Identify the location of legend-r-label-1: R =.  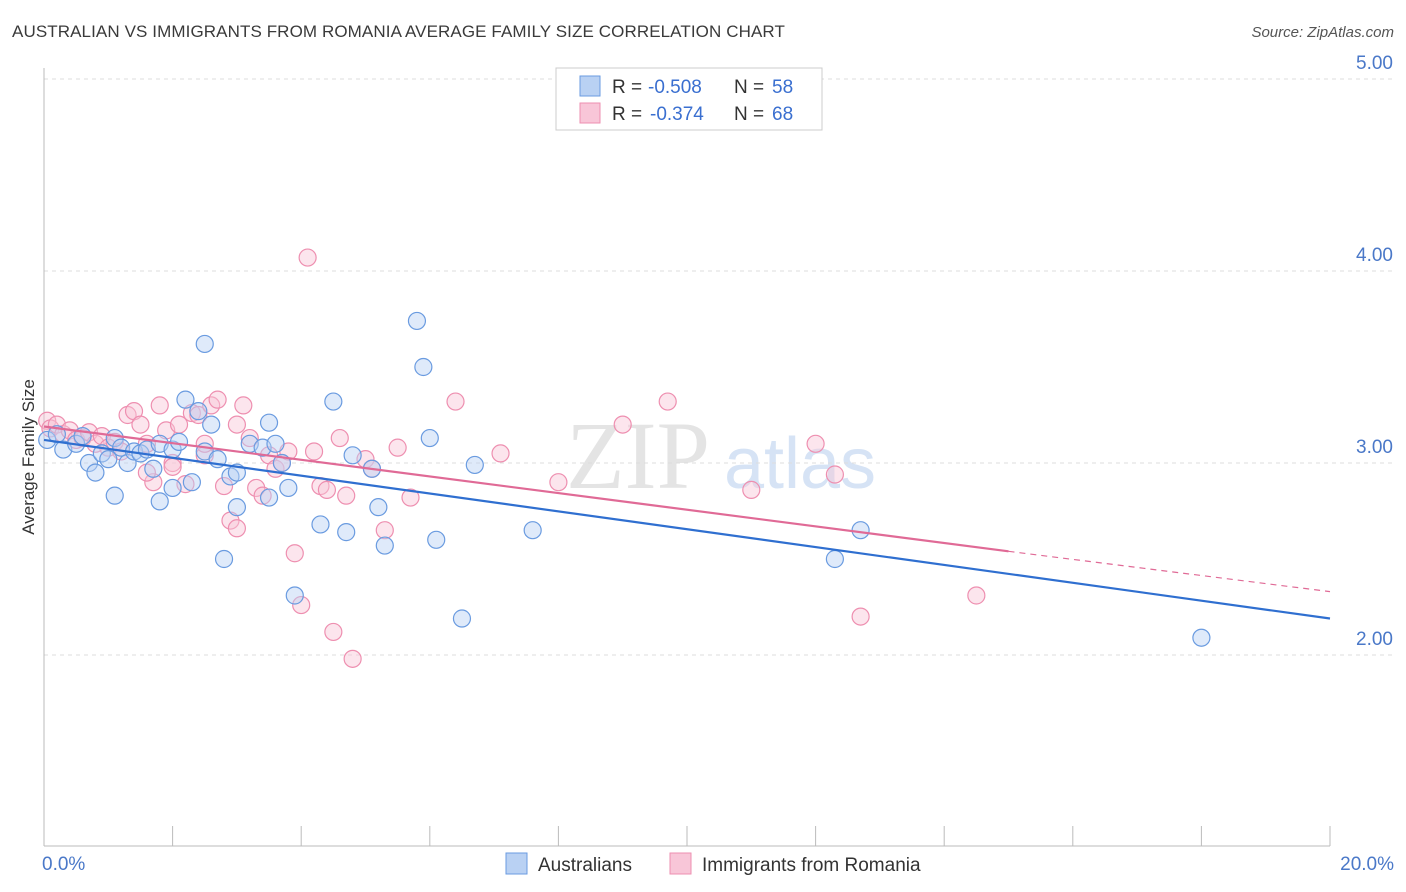
(627, 87).